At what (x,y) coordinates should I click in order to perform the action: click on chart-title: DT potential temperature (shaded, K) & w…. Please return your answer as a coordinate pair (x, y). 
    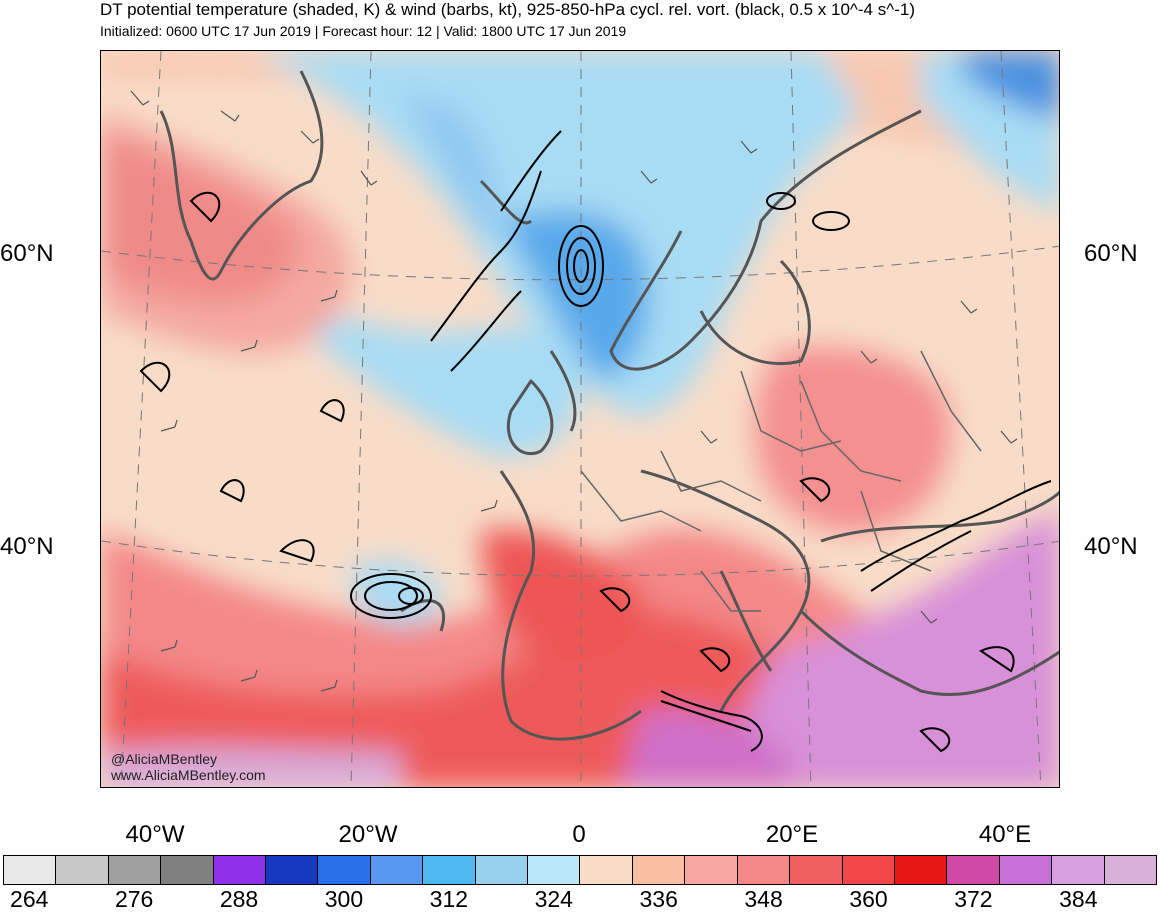
    Looking at the image, I should click on (507, 9).